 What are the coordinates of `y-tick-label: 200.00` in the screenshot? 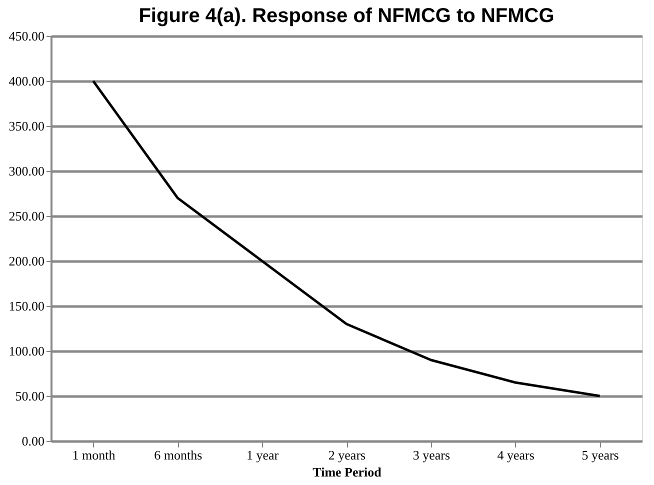 It's located at (26, 261).